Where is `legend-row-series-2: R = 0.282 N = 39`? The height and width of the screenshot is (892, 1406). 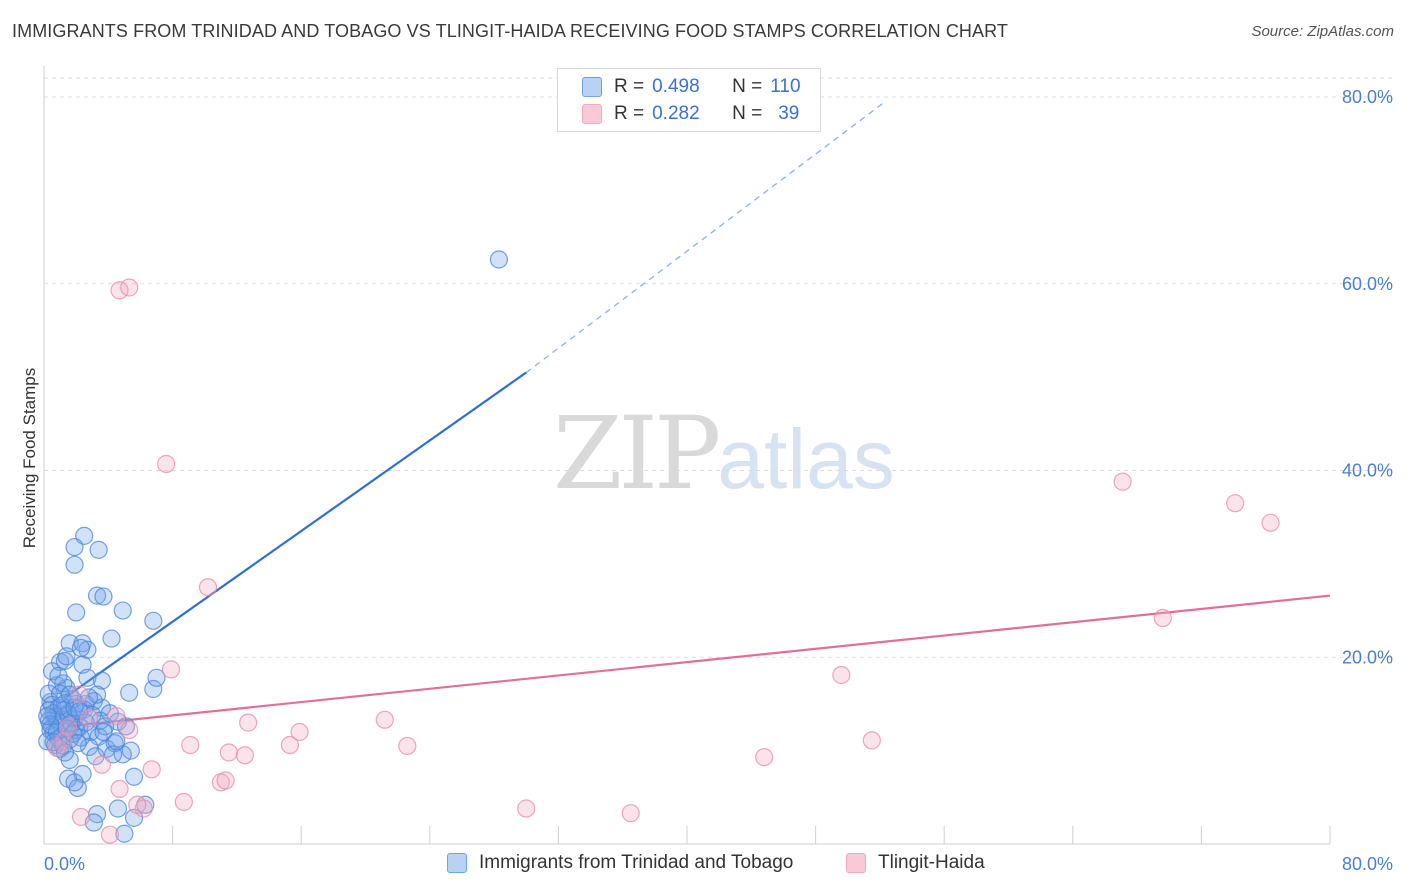 legend-row-series-2: R = 0.282 N = 39 is located at coordinates (690, 114).